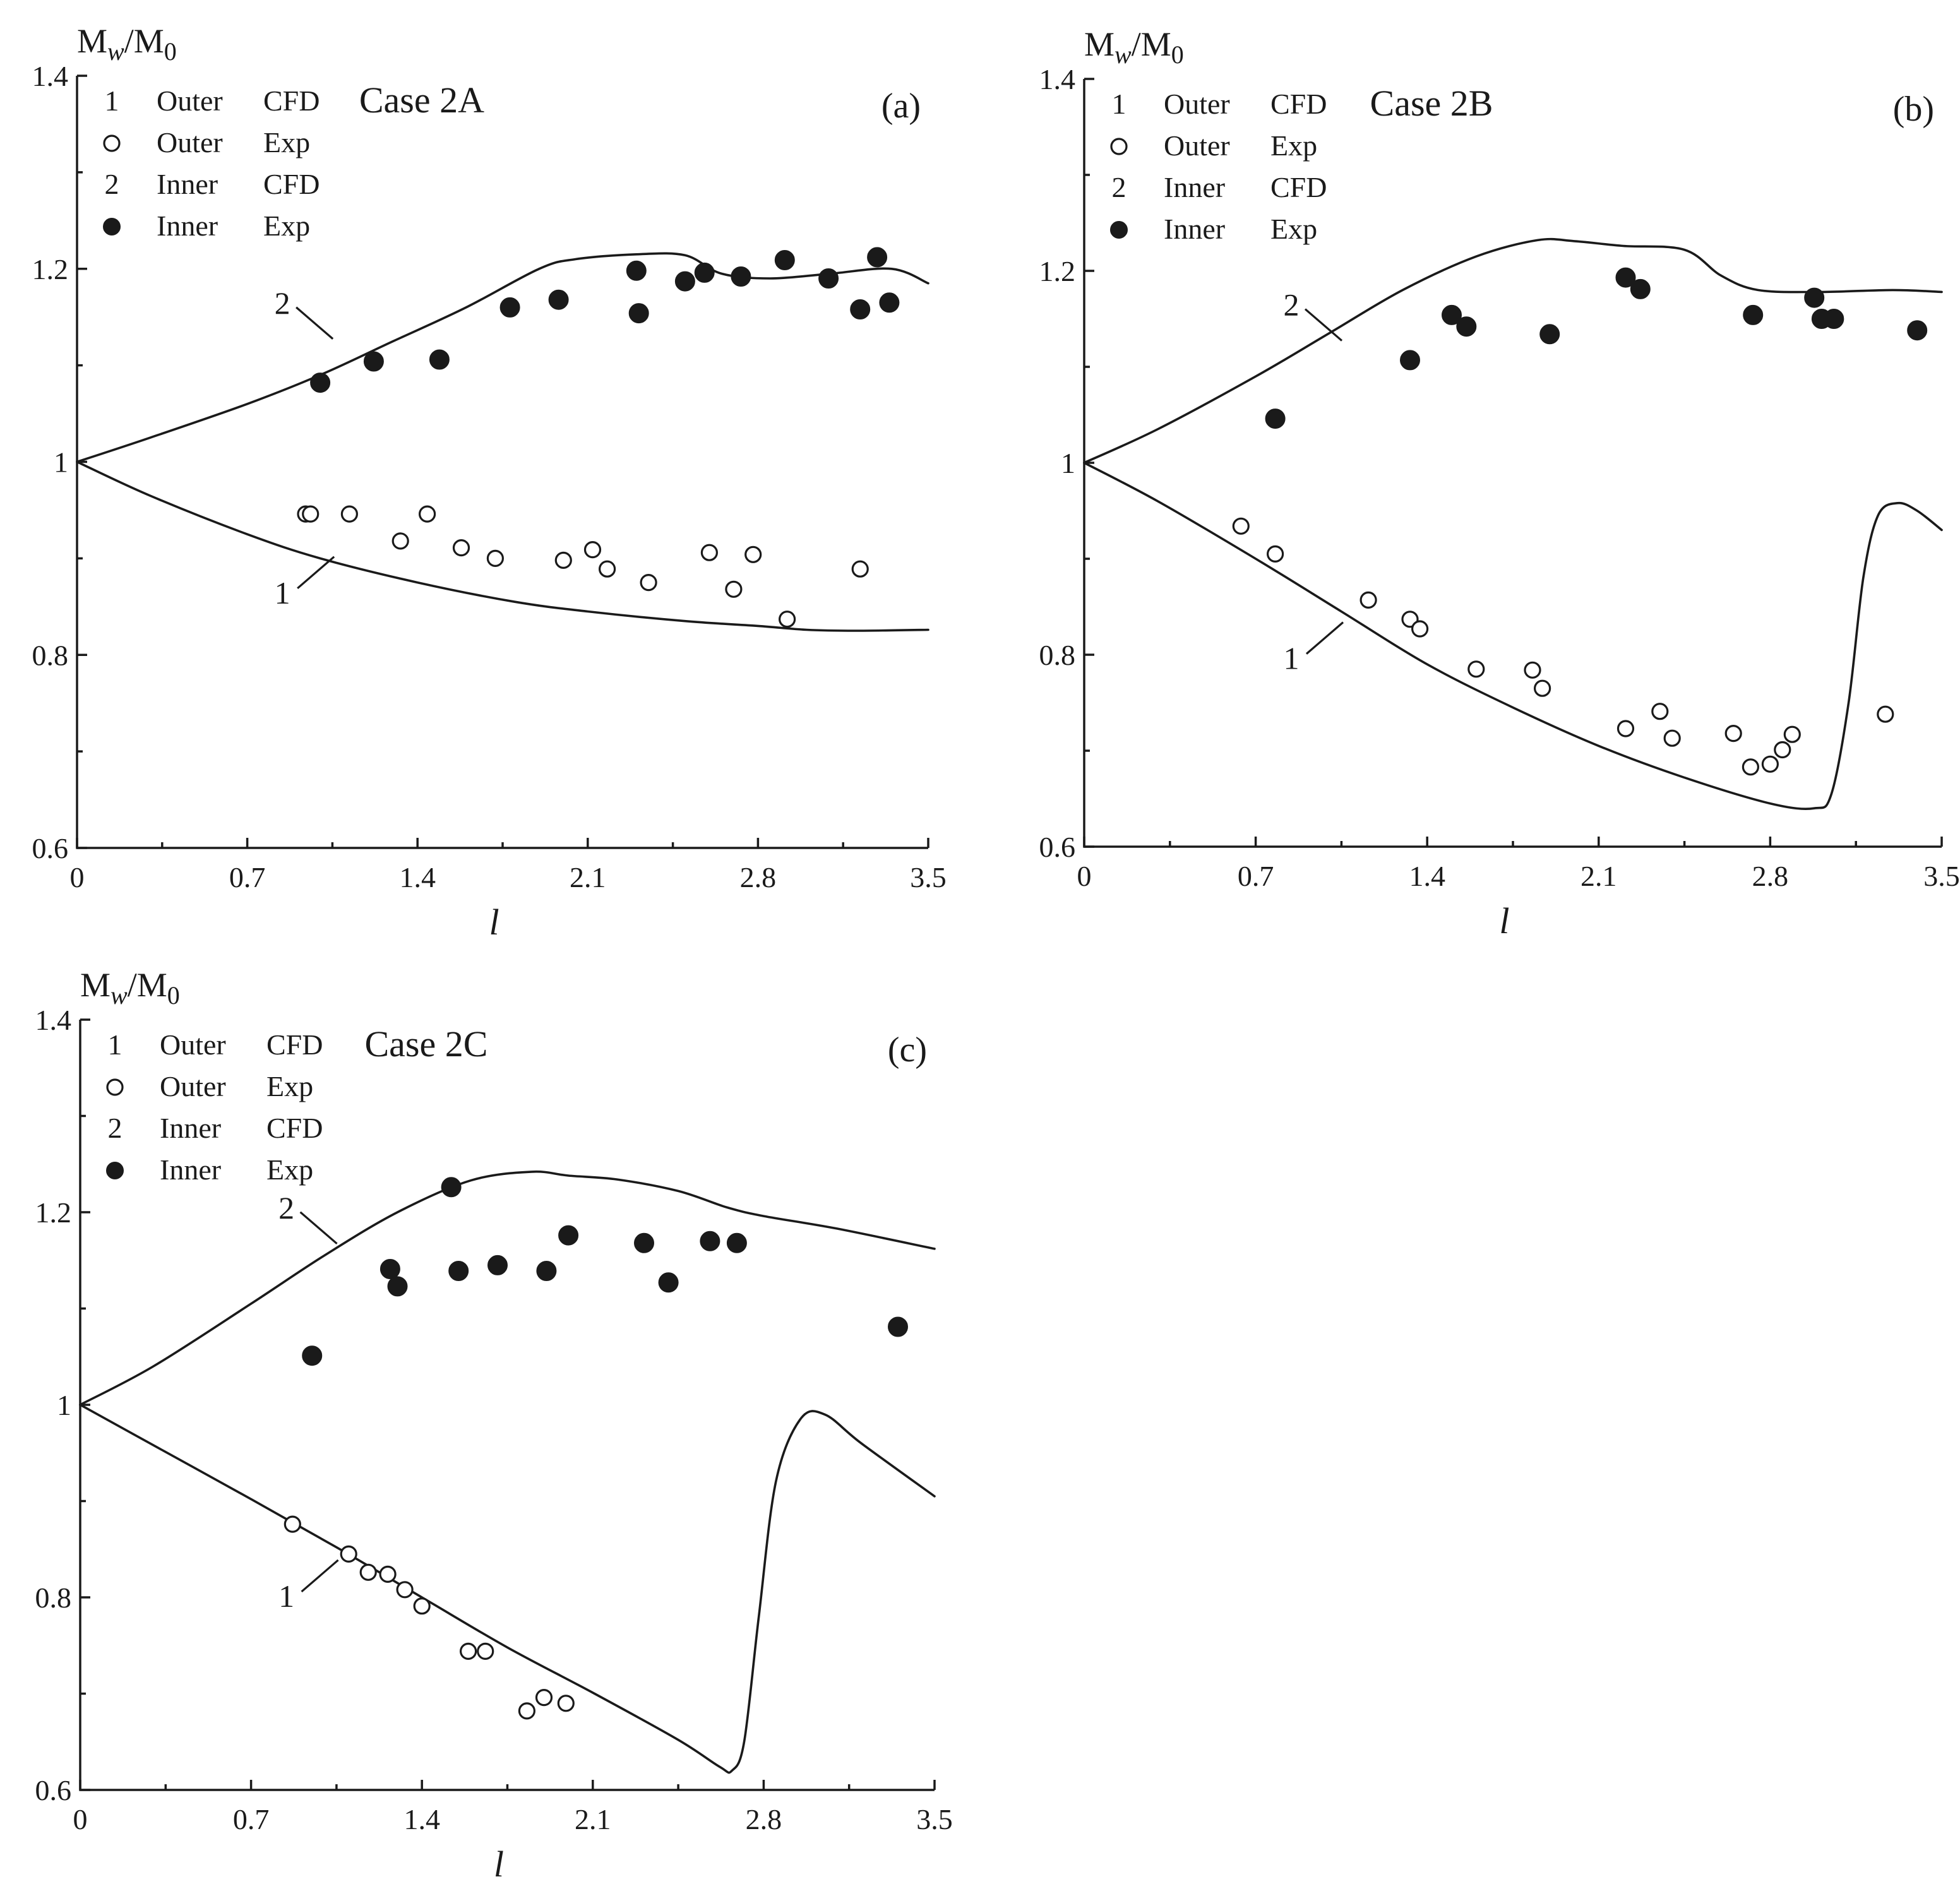 The height and width of the screenshot is (1884, 1960). Describe the element at coordinates (316, 572) in the screenshot. I see `leader-line-outer` at that location.